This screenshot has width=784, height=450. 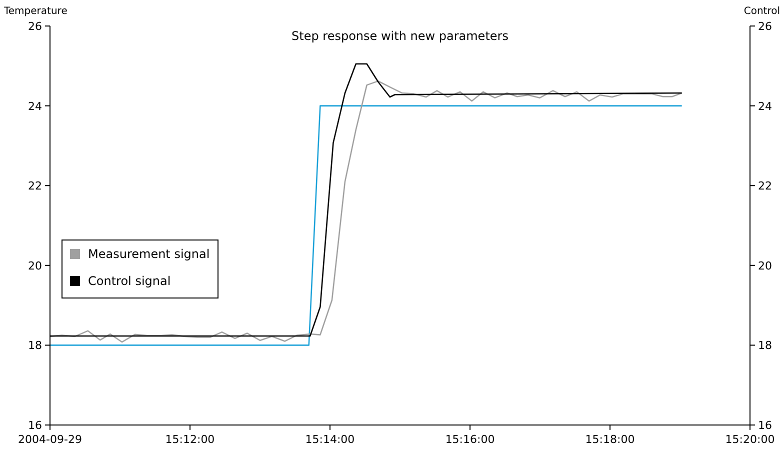 I want to click on x-tick-label: 15:16:00, so click(x=470, y=439).